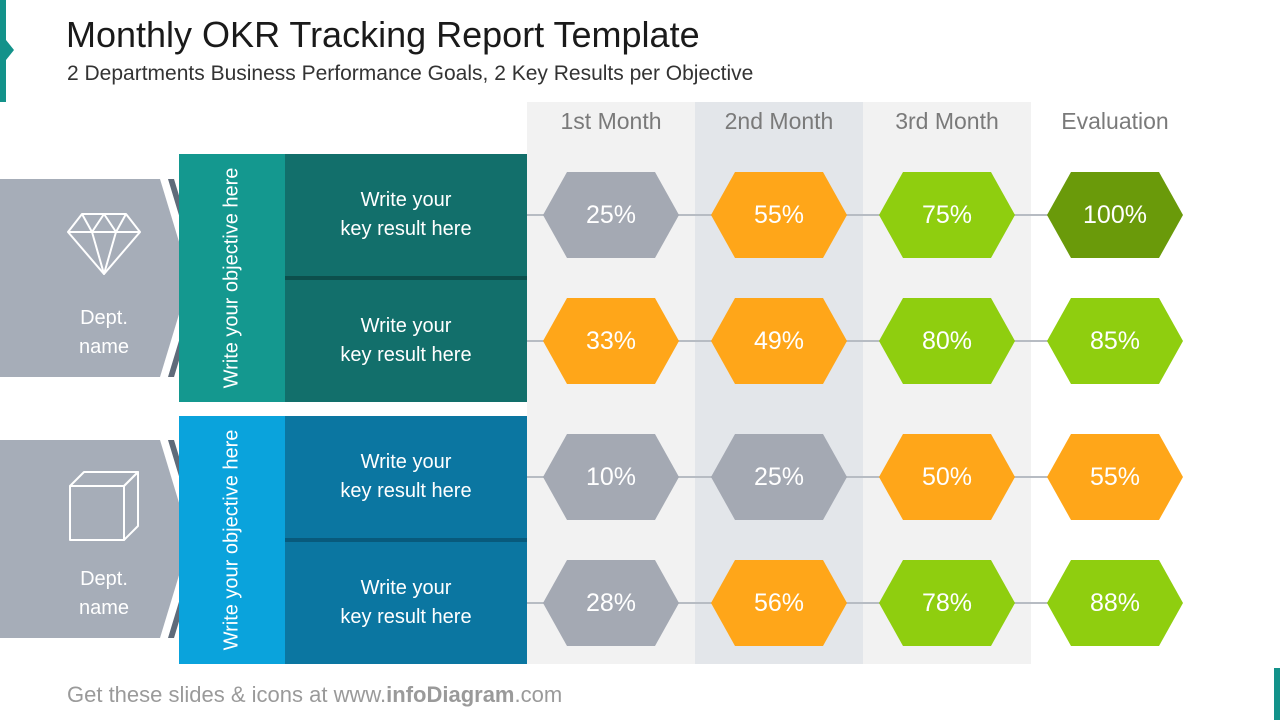  I want to click on progress-hexagon: 100%, so click(1115, 215).